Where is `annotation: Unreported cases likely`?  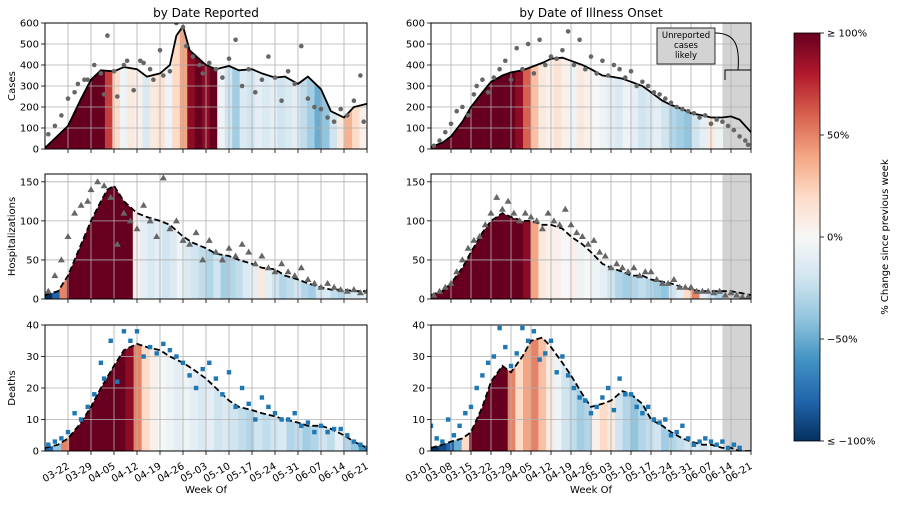
annotation: Unreported cases likely is located at coordinates (704, 53).